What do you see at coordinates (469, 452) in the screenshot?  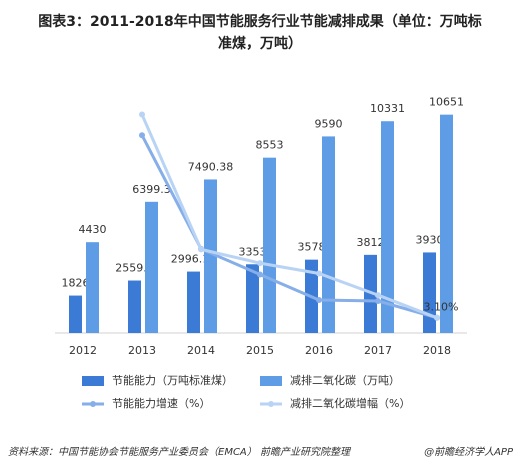 I see `credit: @前瞻经济学人APP` at bounding box center [469, 452].